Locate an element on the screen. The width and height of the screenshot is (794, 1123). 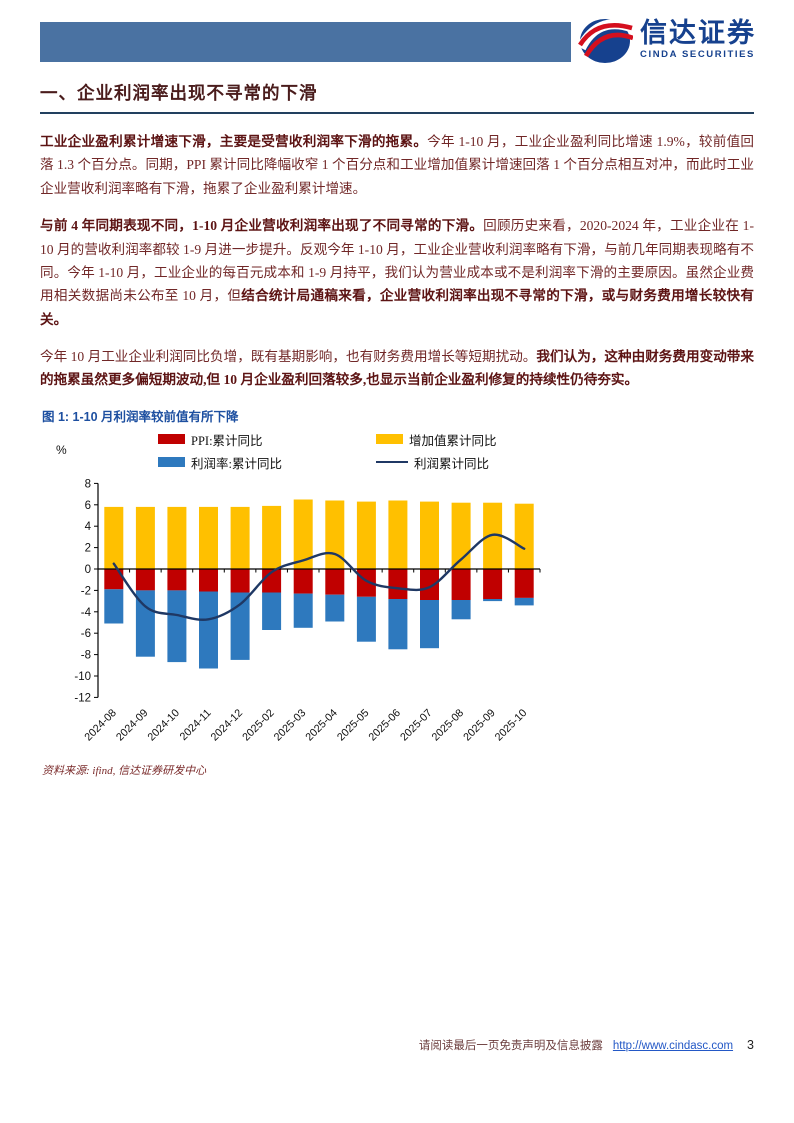
cinda-logo: 信达证券 CINDA SECURITIES is located at coordinates (666, 40).